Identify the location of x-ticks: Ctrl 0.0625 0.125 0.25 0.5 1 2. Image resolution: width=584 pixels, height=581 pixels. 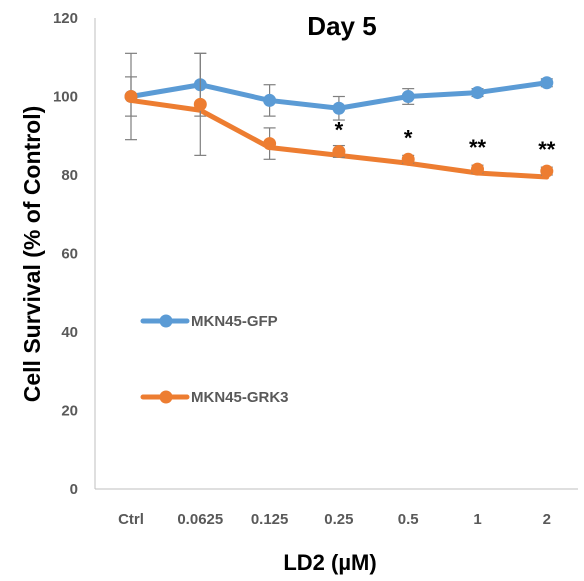
(334, 519).